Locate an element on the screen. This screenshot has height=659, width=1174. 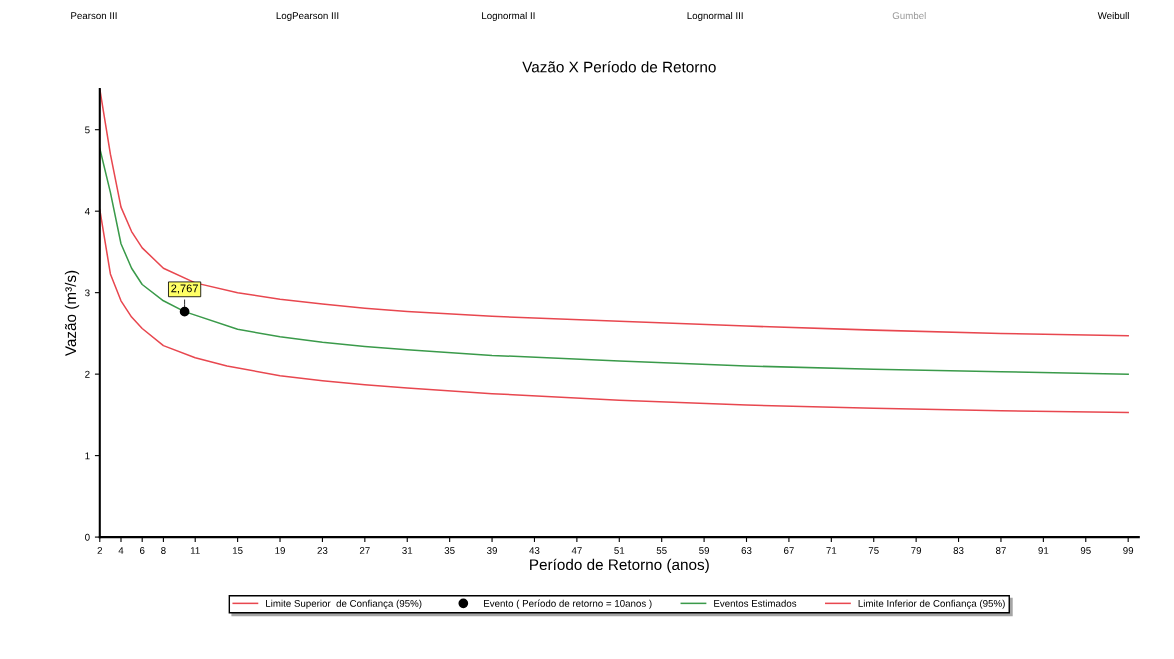
legend-label: Limite Inferior de Confiança (95%) is located at coordinates (931, 604).